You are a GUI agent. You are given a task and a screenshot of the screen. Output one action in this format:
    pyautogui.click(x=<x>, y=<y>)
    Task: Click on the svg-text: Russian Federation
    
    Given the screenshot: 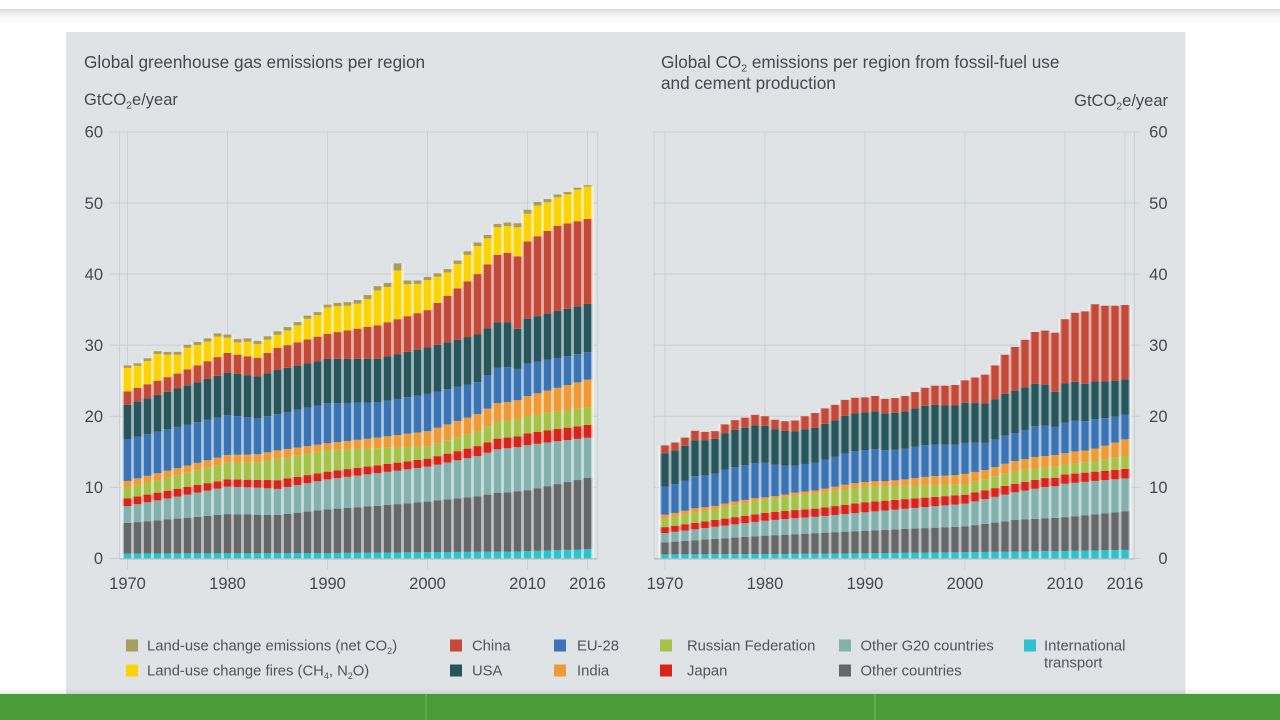 What is the action you would take?
    pyautogui.click(x=751, y=647)
    